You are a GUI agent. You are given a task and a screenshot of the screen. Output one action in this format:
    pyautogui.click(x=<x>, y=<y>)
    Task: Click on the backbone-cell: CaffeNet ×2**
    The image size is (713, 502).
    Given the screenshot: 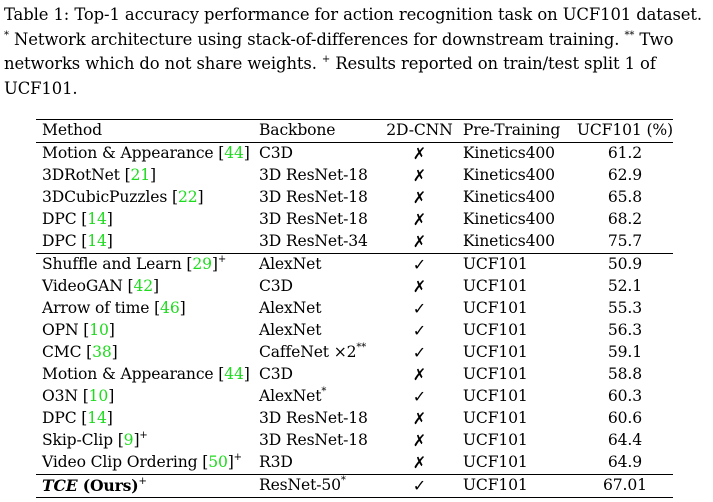 What is the action you would take?
    pyautogui.click(x=314, y=353)
    